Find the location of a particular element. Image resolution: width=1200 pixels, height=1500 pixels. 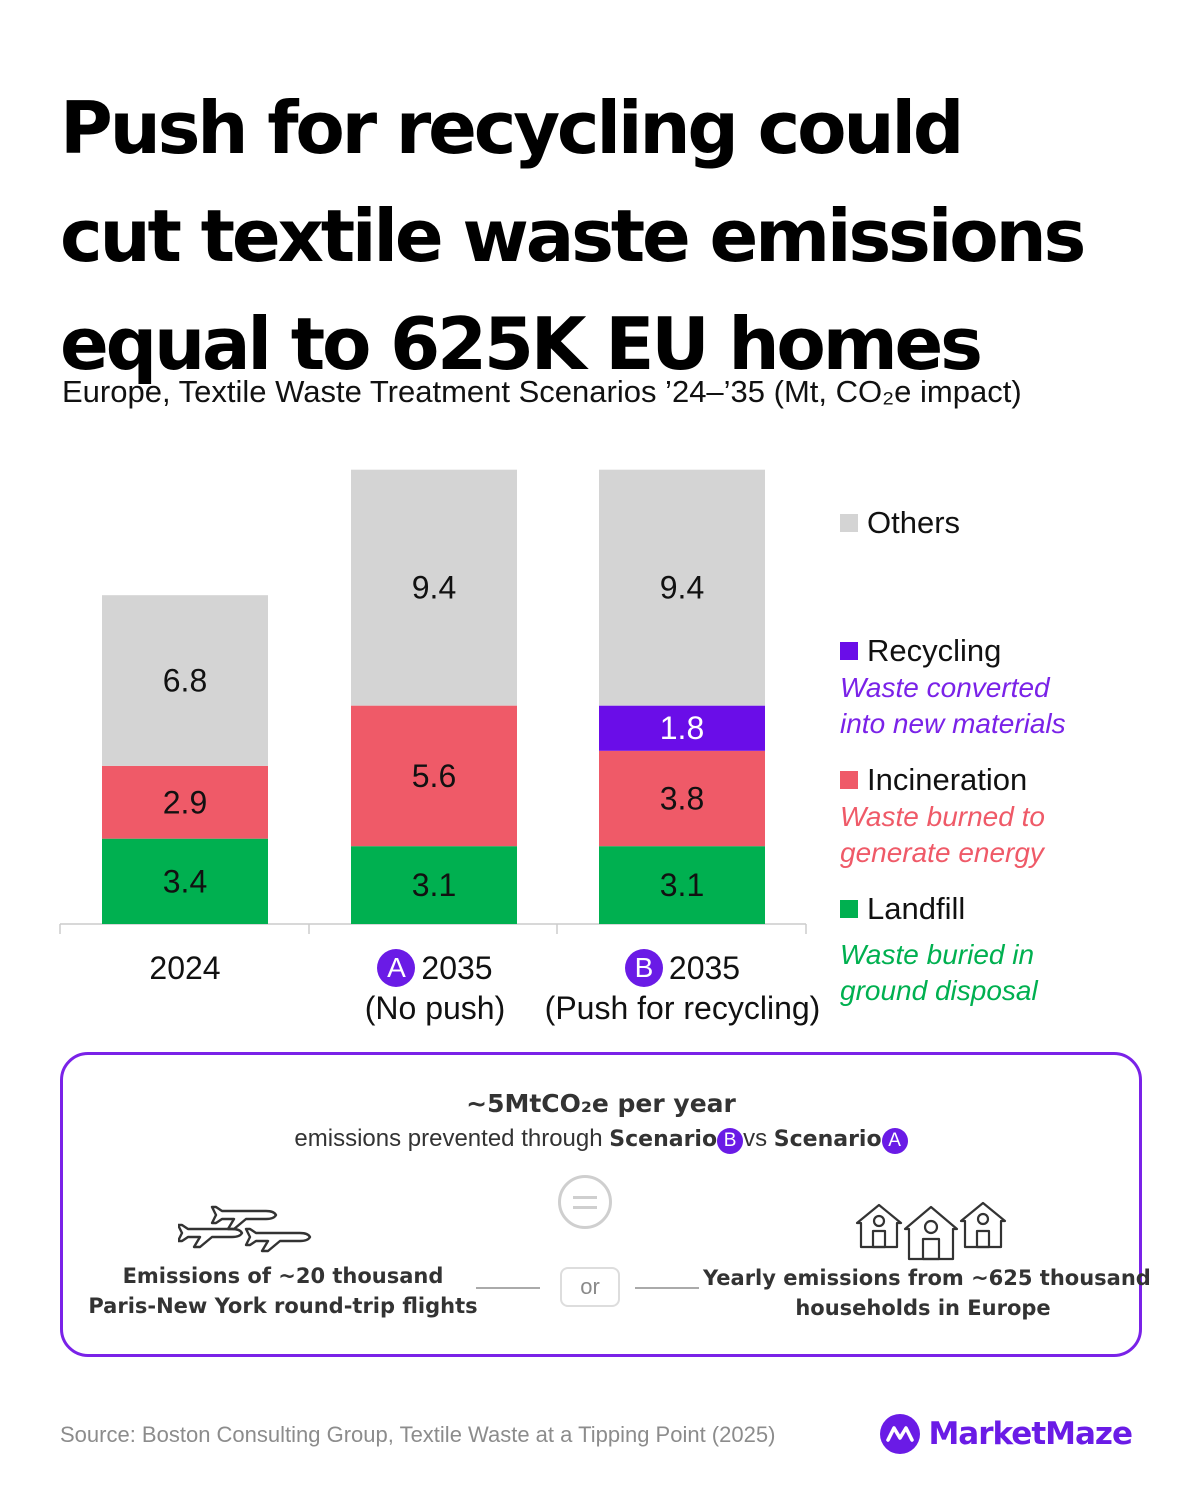

data-label-others: 6.8 is located at coordinates (185, 681).